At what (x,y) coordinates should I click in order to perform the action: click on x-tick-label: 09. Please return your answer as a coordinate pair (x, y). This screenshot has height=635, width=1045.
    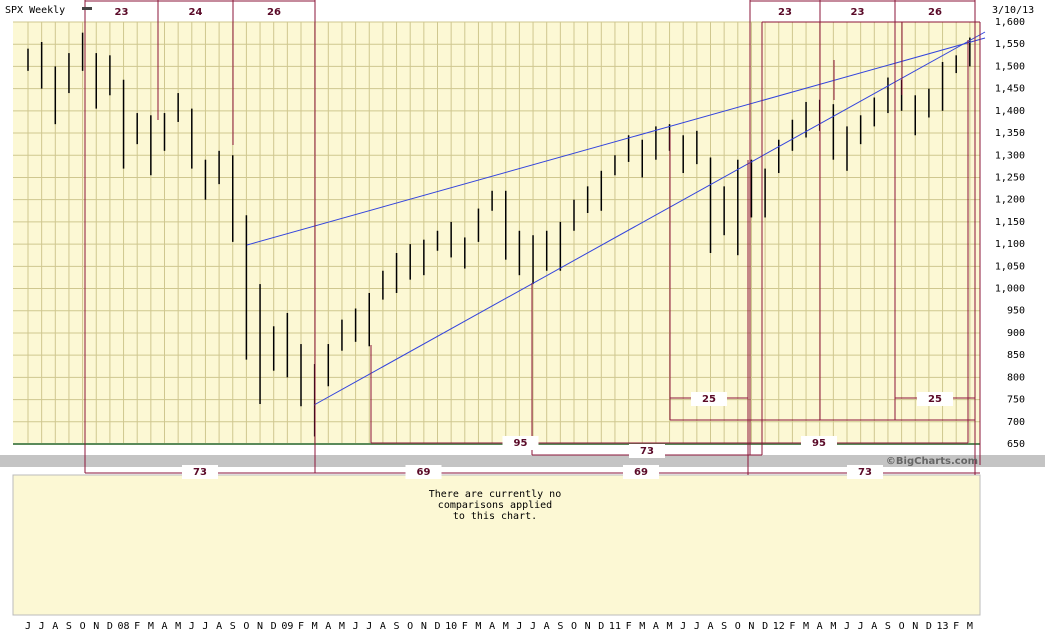
    Looking at the image, I should click on (287, 626).